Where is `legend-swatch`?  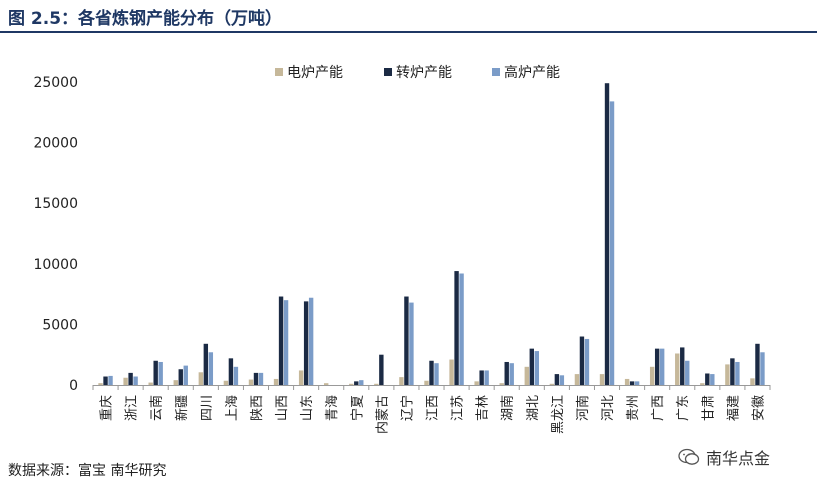
legend-swatch is located at coordinates (388, 72).